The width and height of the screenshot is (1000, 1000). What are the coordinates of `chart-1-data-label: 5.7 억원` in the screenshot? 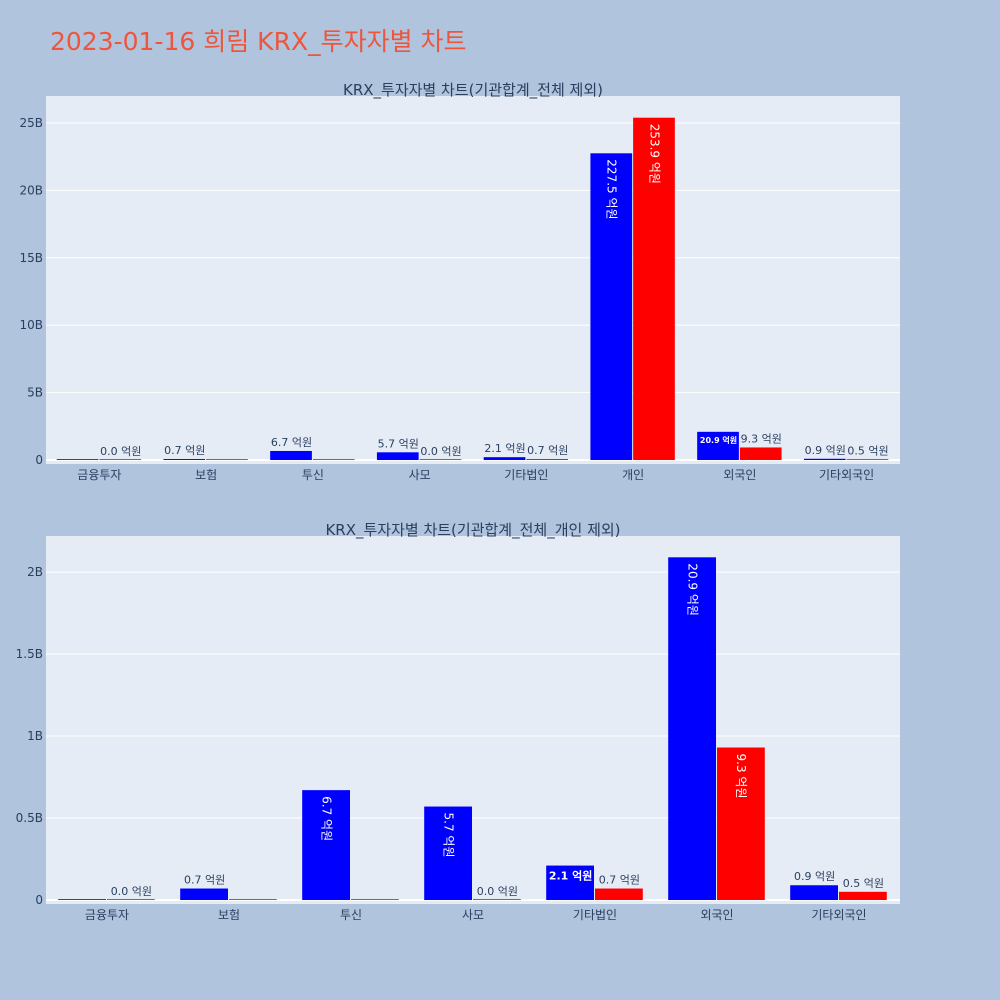 It's located at (448, 835).